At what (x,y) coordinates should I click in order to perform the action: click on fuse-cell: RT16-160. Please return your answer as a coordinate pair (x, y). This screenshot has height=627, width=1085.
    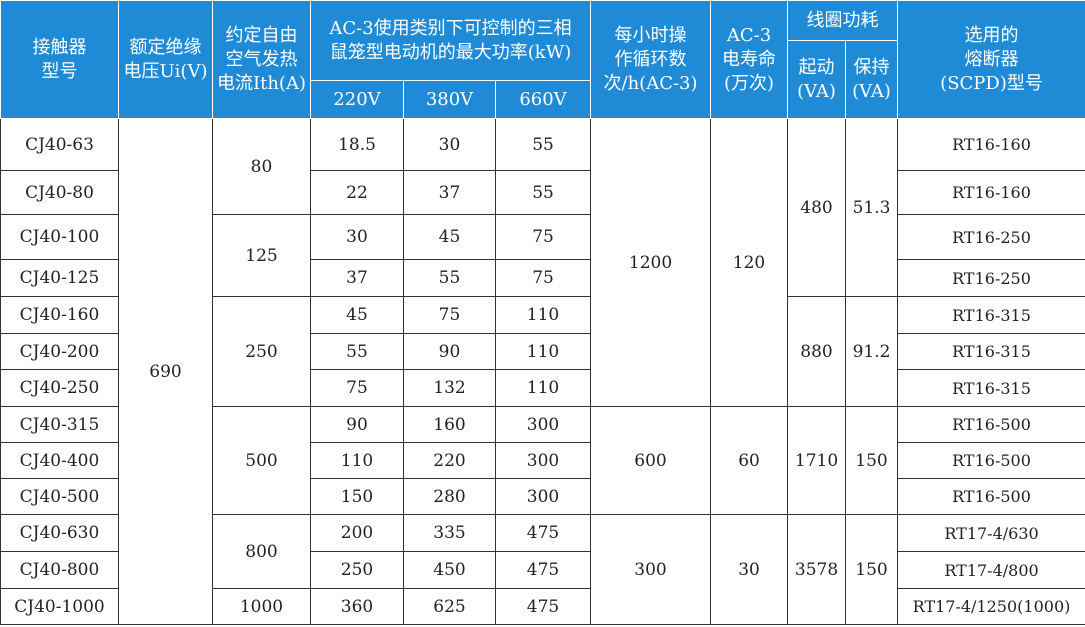
    Looking at the image, I should click on (991, 144).